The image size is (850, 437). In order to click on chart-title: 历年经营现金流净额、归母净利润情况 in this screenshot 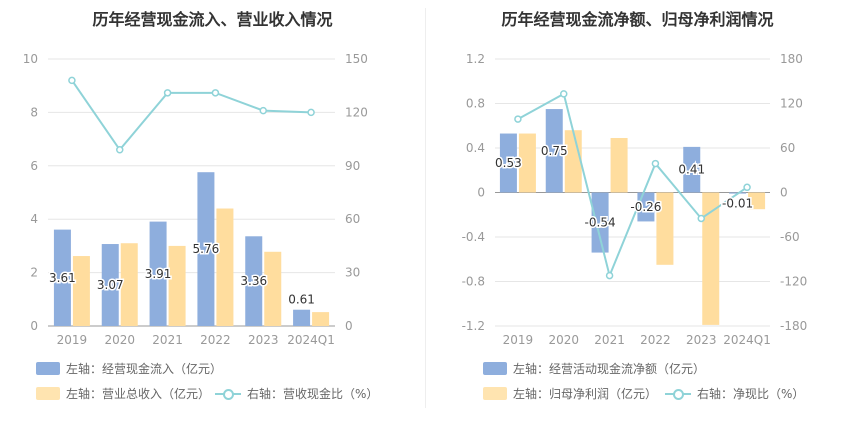, I will do `click(637, 19)`.